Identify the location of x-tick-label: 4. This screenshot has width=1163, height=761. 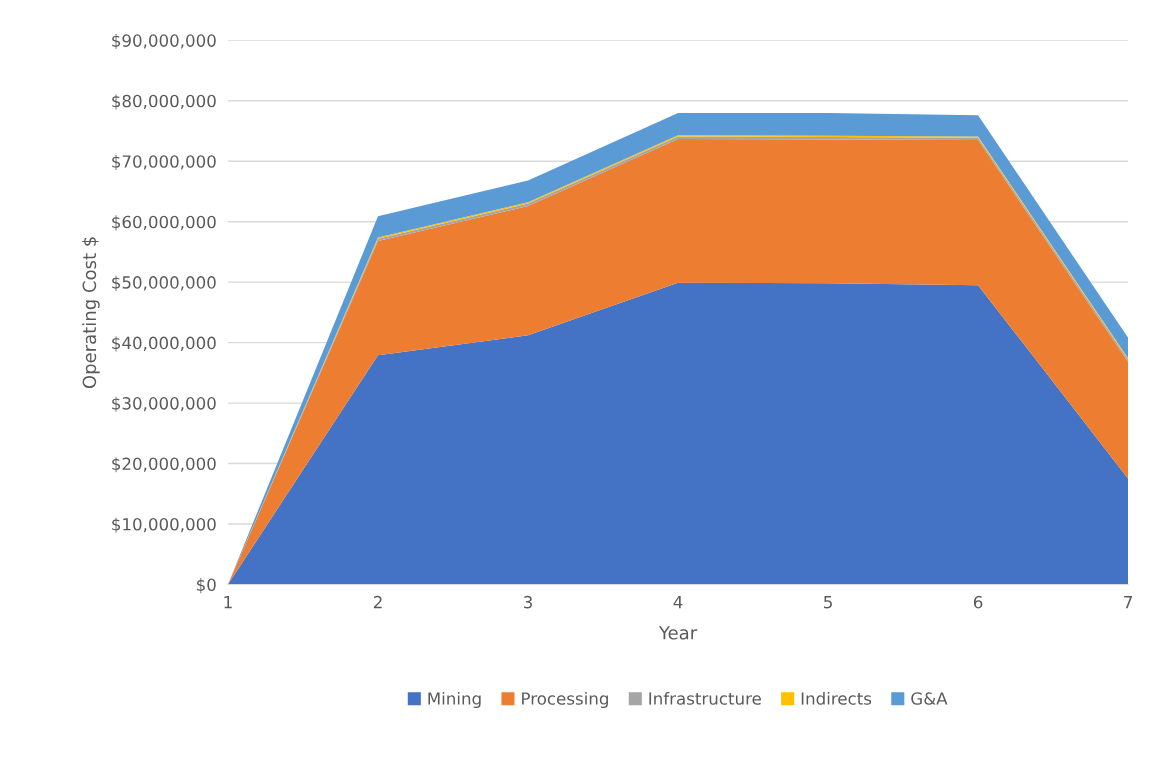
(678, 602).